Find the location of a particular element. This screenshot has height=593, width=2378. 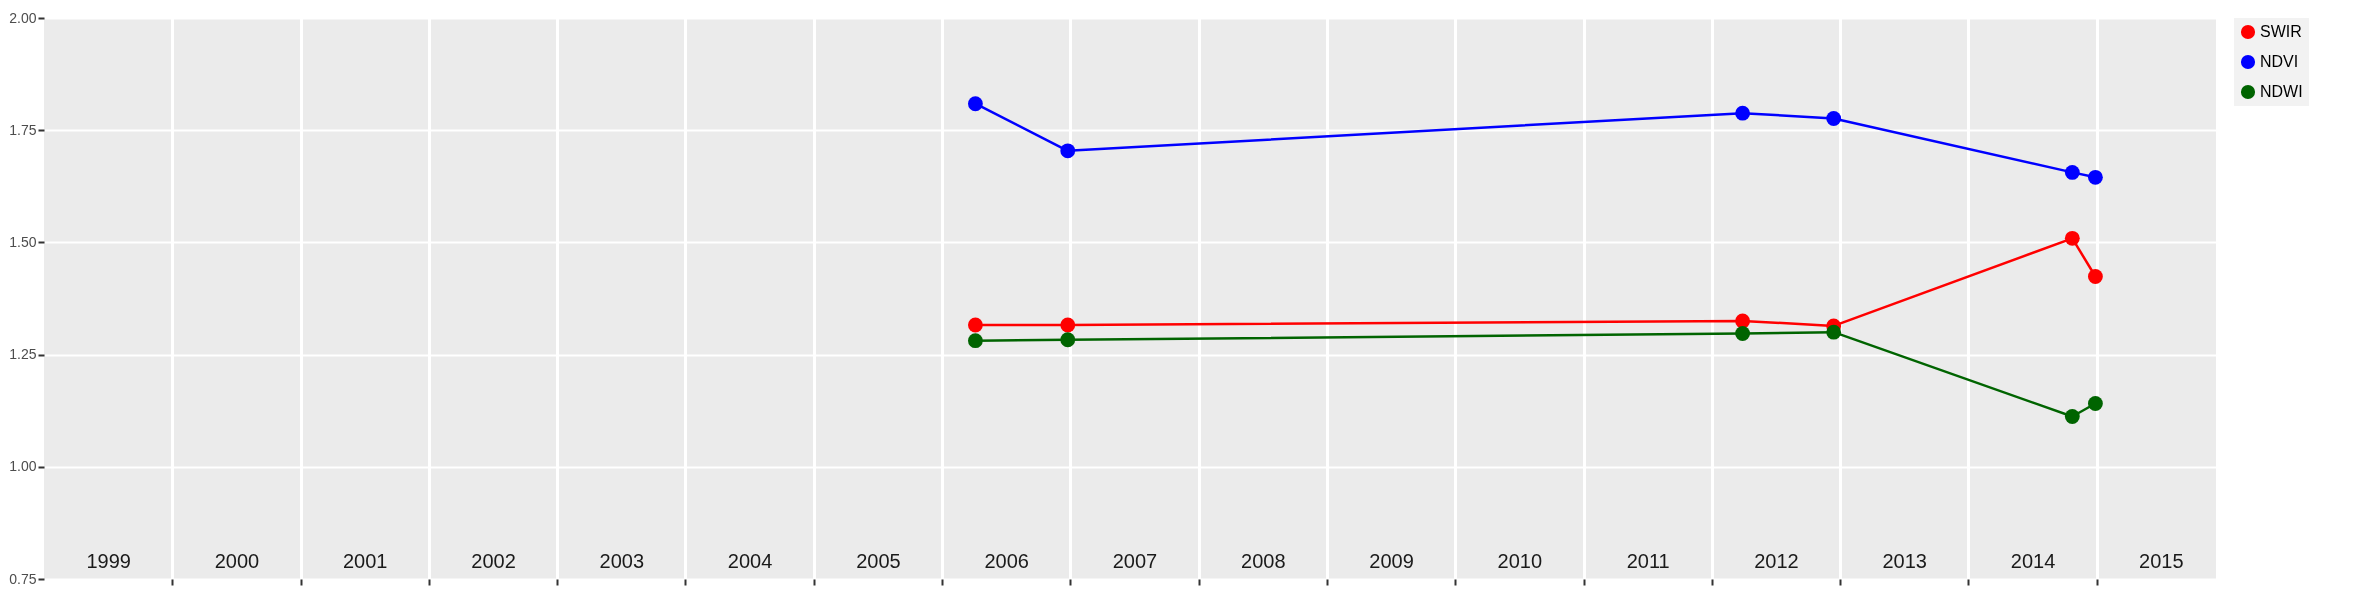

x-tick-label: 2006 is located at coordinates (1006, 560).